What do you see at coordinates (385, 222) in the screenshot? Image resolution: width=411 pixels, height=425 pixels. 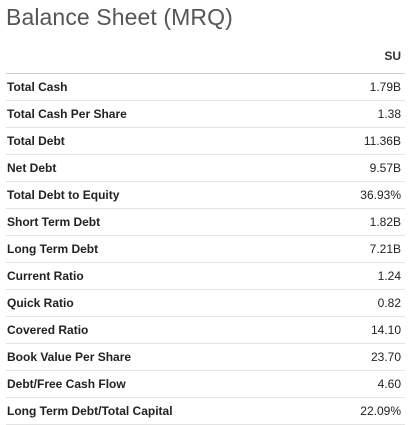 I see `row-value: 1.82B` at bounding box center [385, 222].